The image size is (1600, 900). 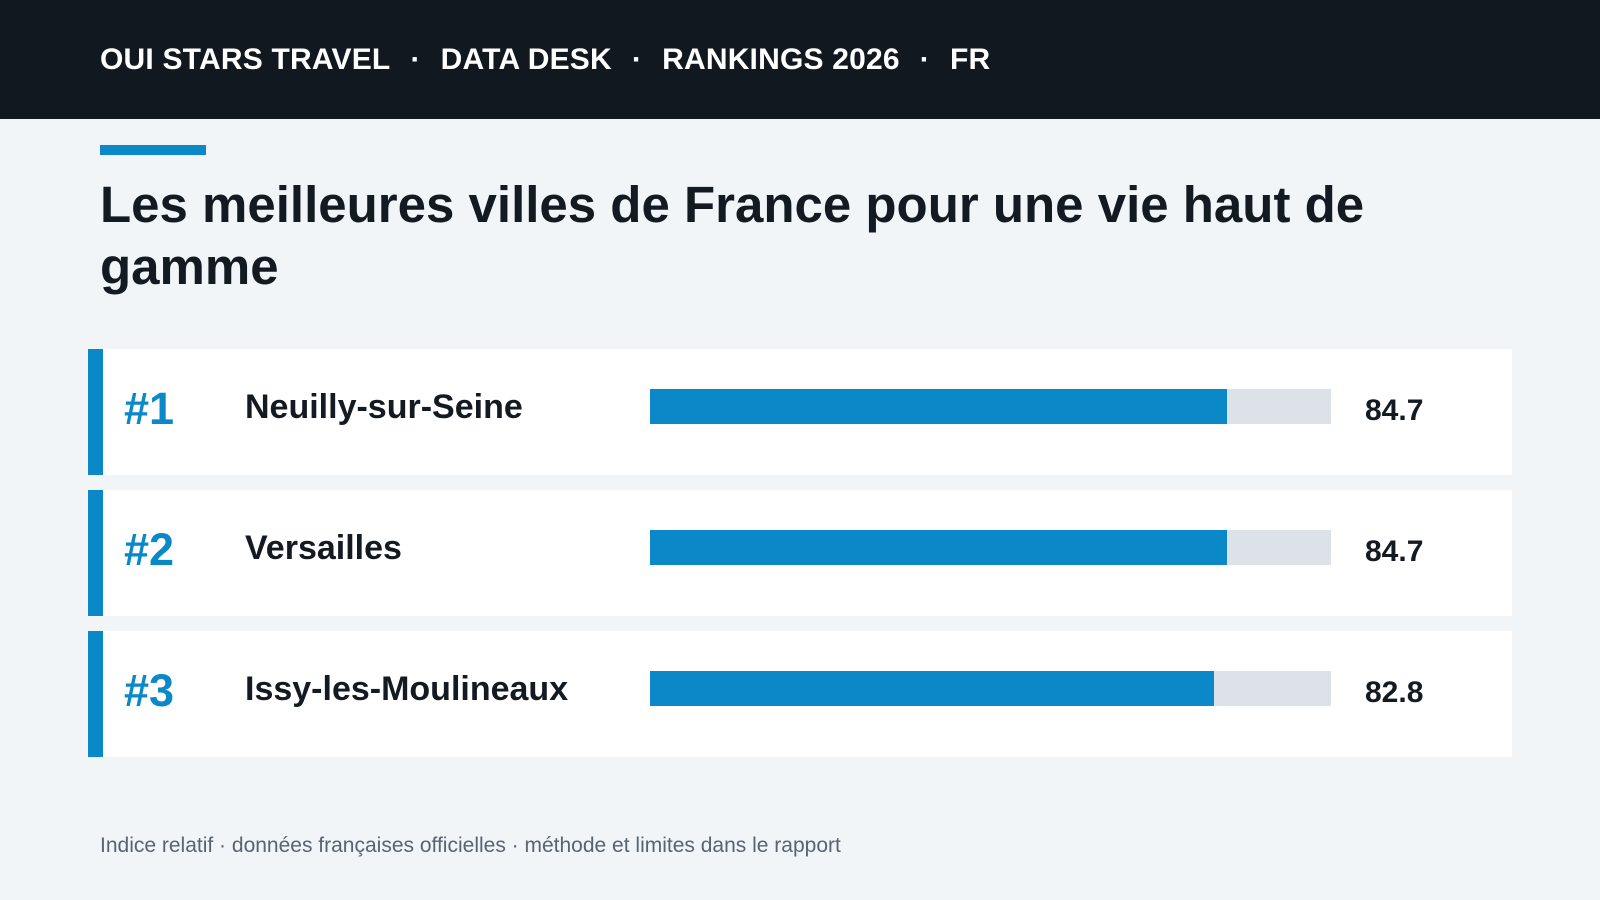 I want to click on score-label: 82.8, so click(x=1394, y=692).